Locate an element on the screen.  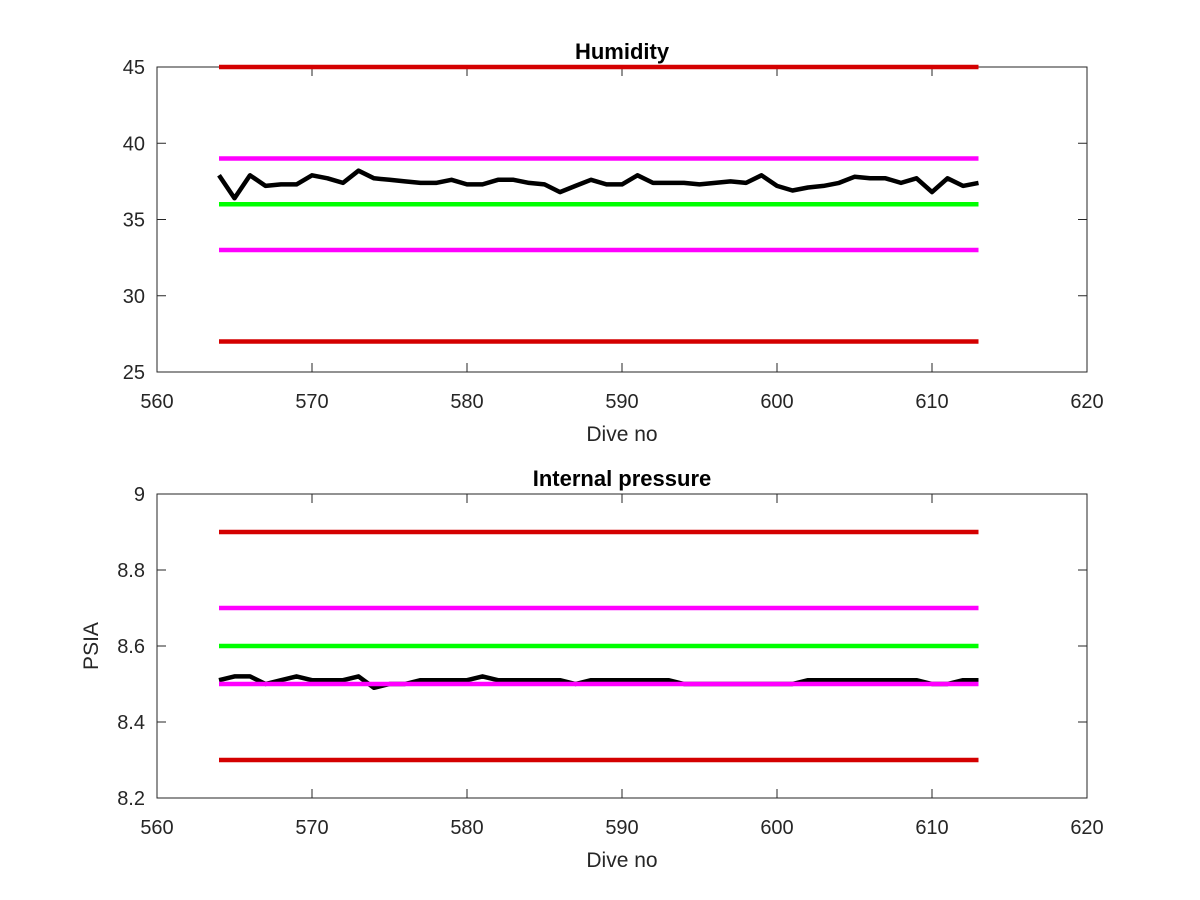
y-tick-label: 25 is located at coordinates (134, 373).